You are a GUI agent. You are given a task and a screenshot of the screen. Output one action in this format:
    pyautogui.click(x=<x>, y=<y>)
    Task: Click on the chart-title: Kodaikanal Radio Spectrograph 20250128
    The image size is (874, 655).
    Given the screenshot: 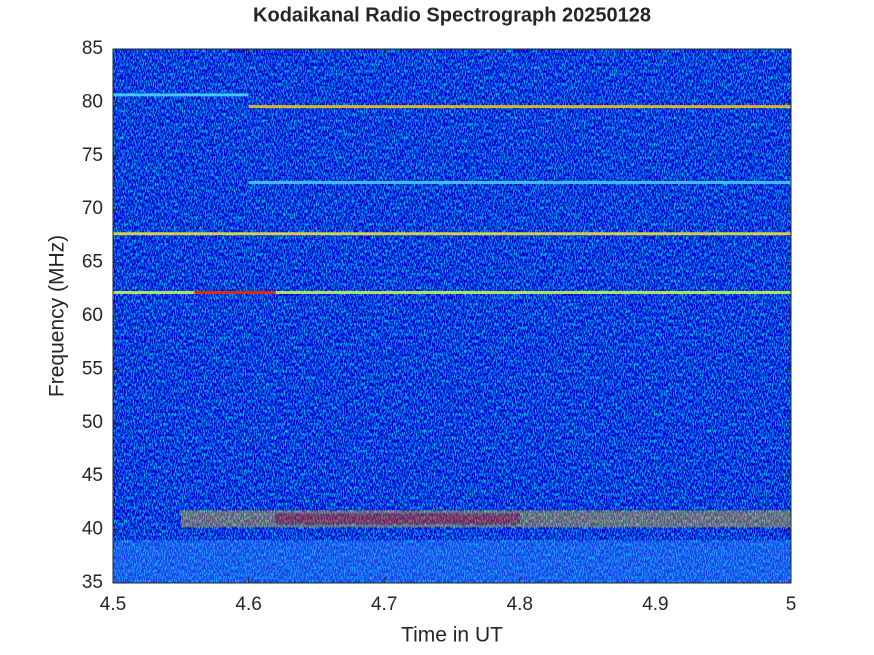 What is the action you would take?
    pyautogui.click(x=452, y=15)
    